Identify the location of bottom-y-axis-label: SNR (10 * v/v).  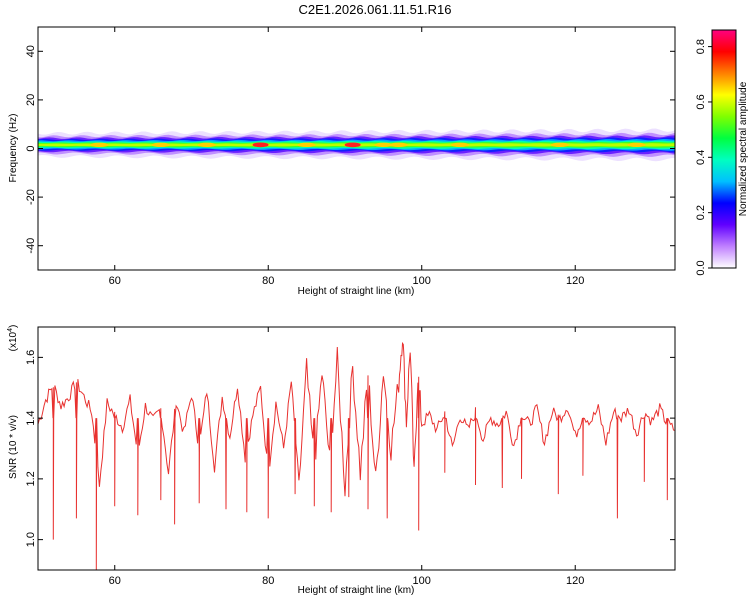
(13, 447).